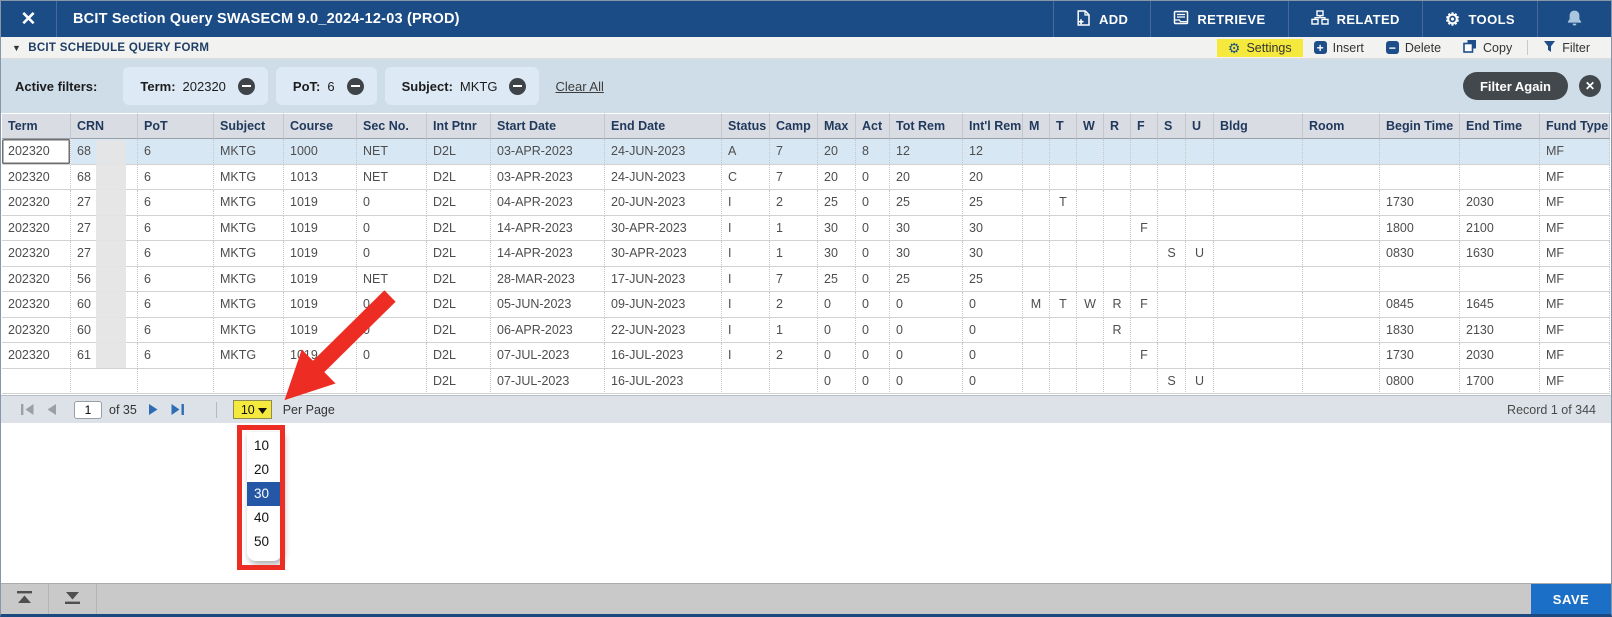  What do you see at coordinates (104, 126) in the screenshot?
I see `column-header: CRN` at bounding box center [104, 126].